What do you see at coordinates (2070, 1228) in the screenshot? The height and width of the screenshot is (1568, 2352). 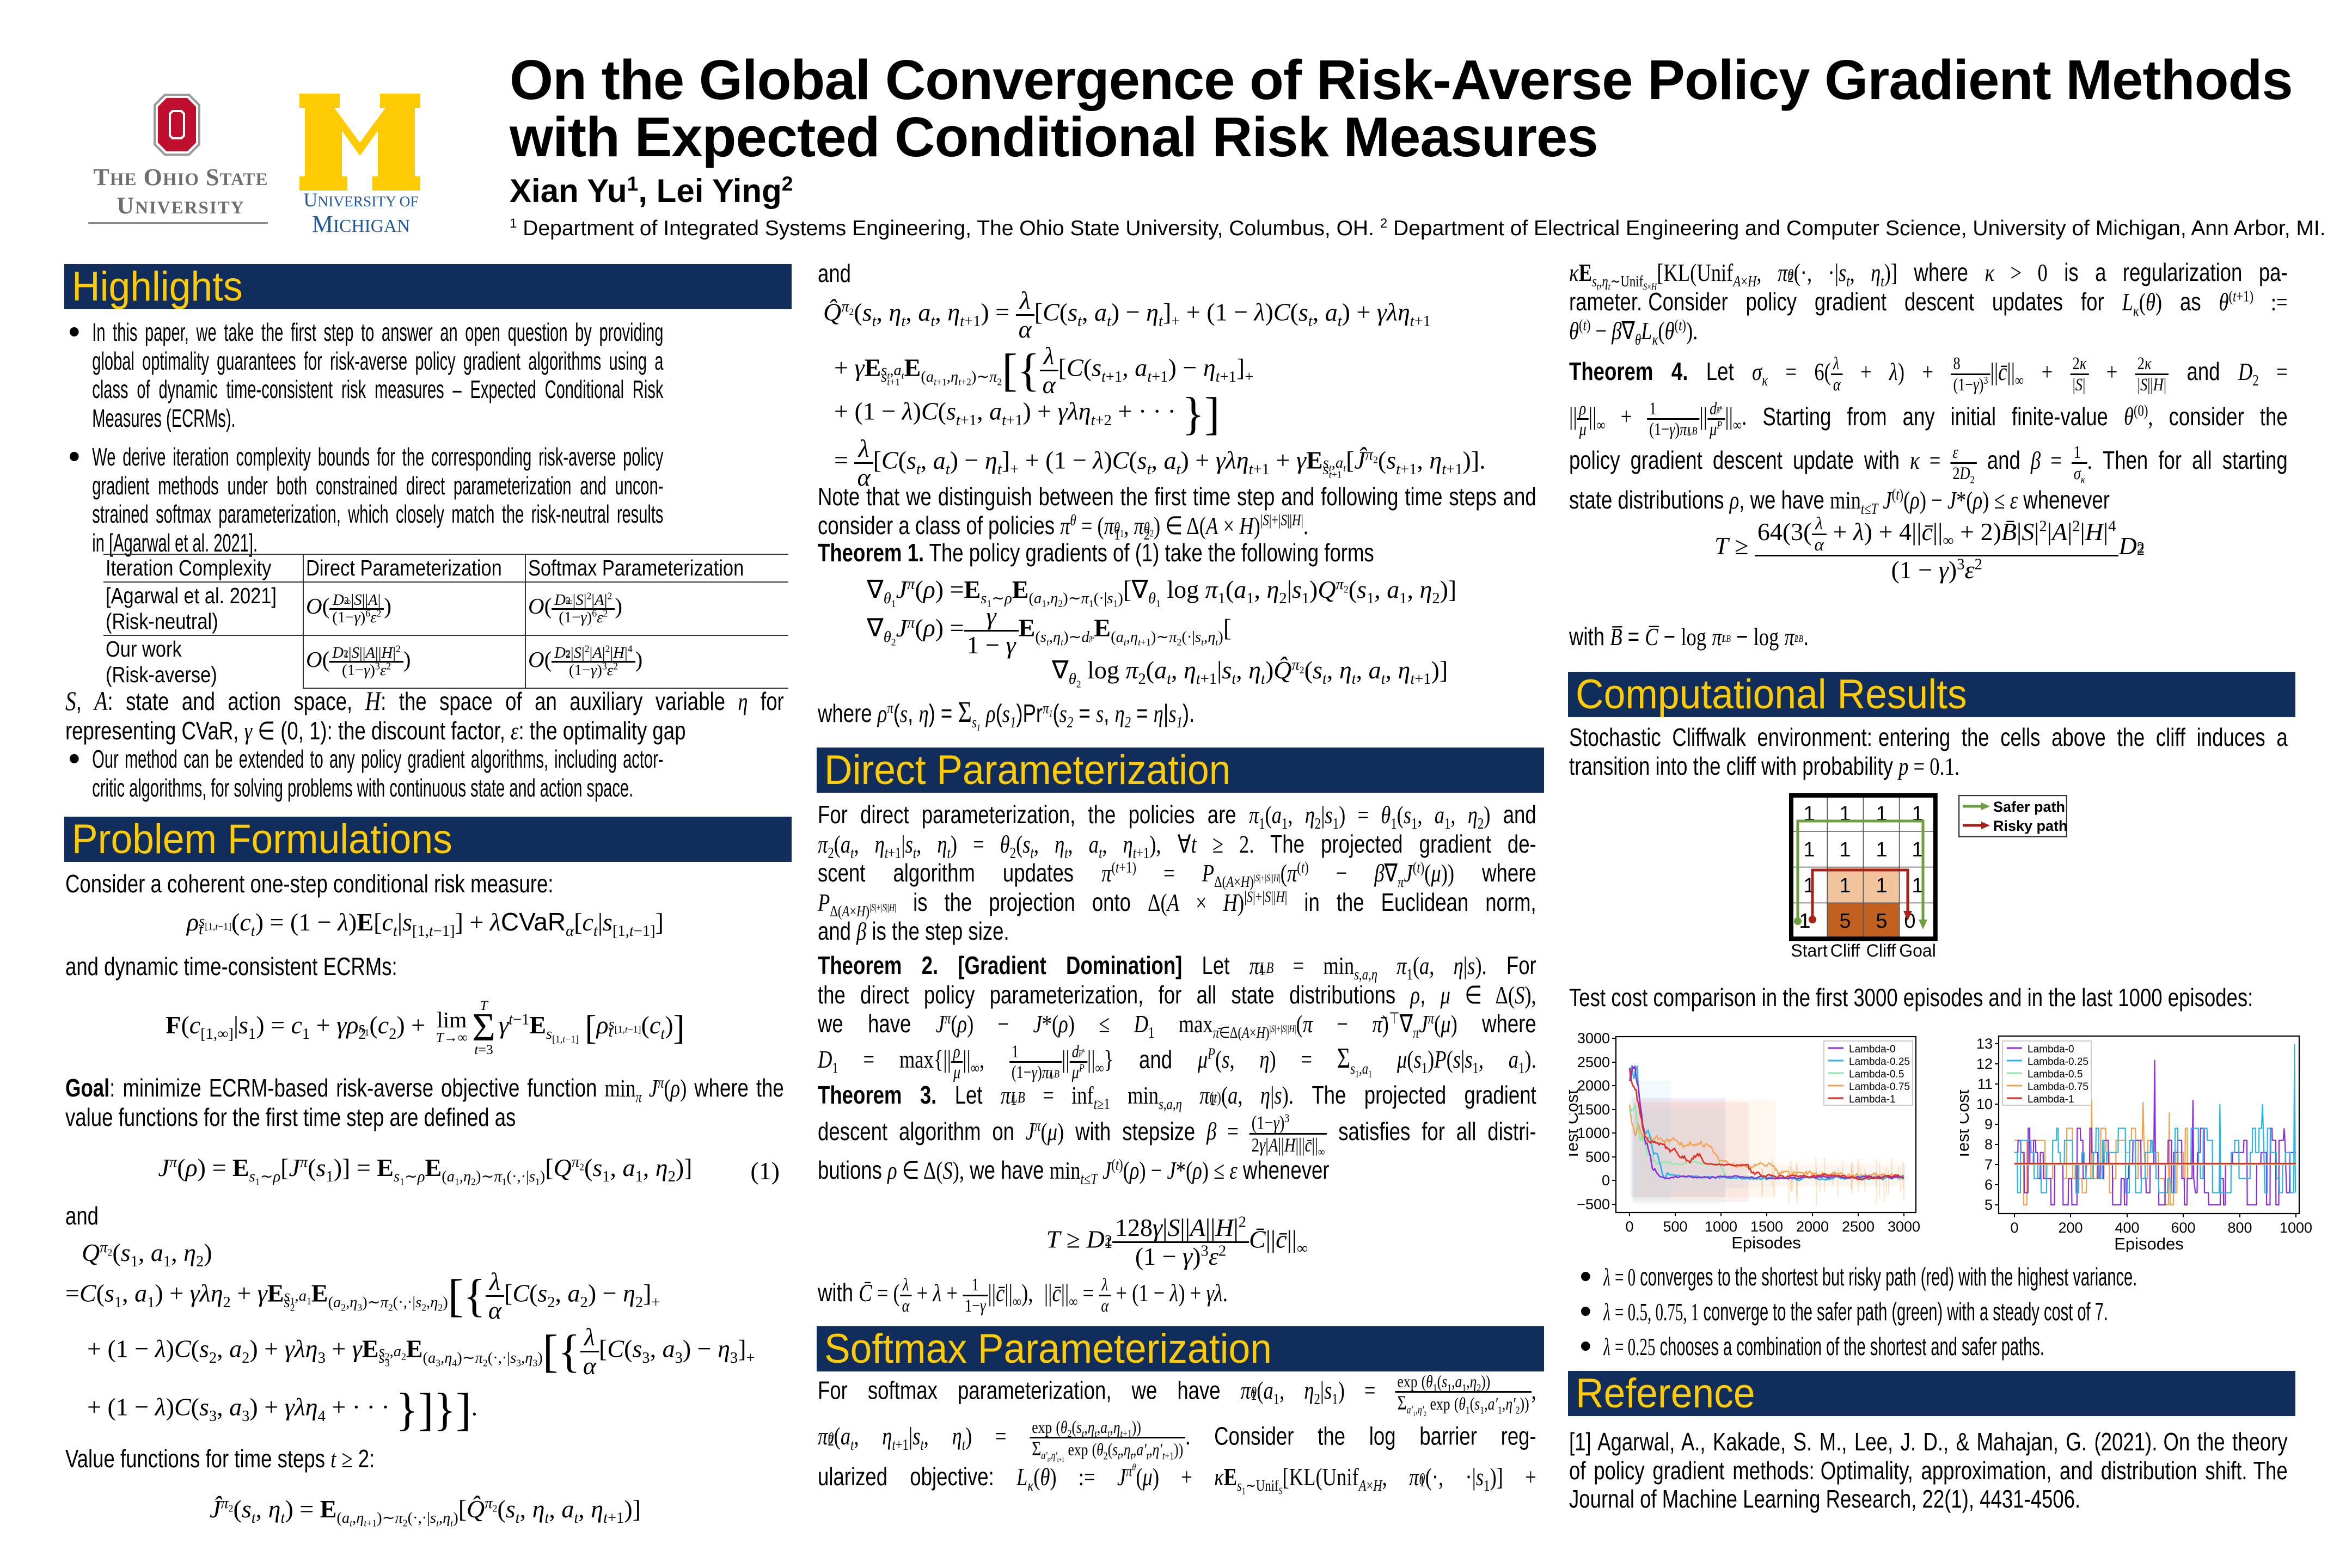 I see `svg-text: 200` at bounding box center [2070, 1228].